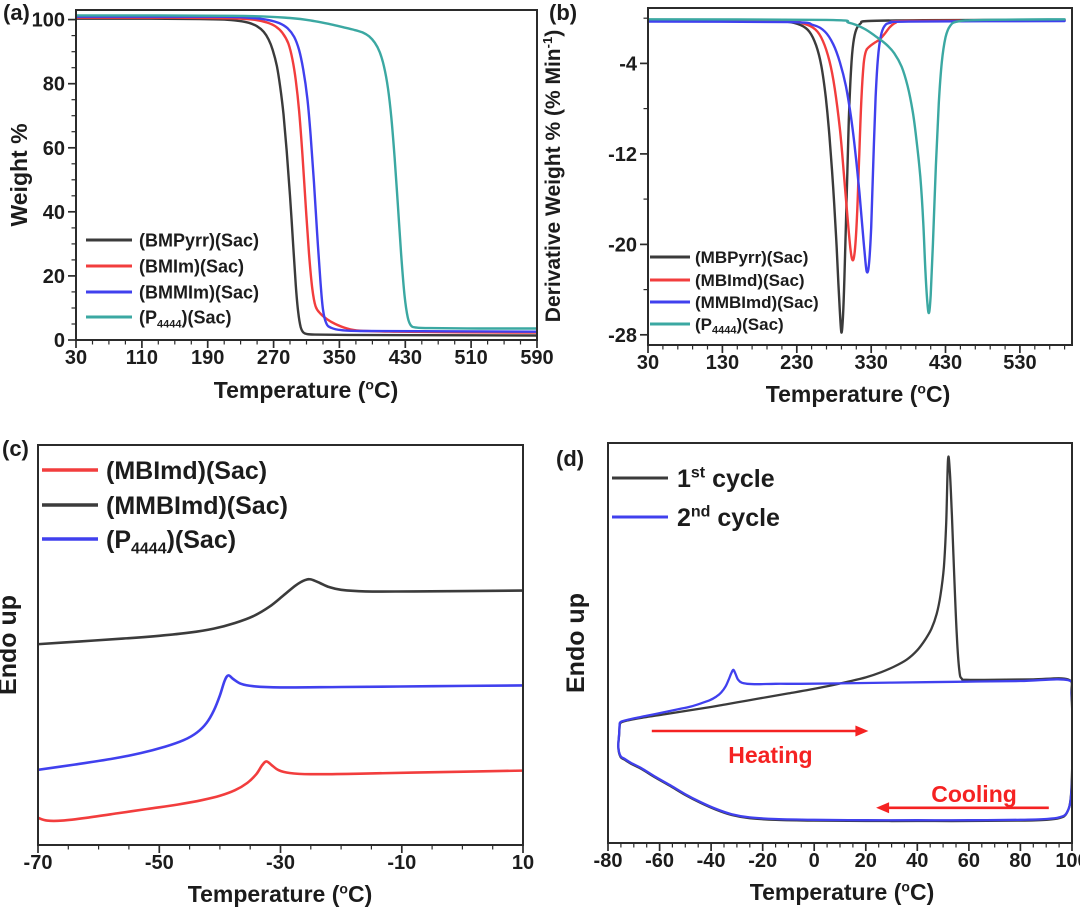 This screenshot has height=914, width=1080. Describe the element at coordinates (159, 863) in the screenshot. I see `panel-c-x-tick--50: -50` at that location.